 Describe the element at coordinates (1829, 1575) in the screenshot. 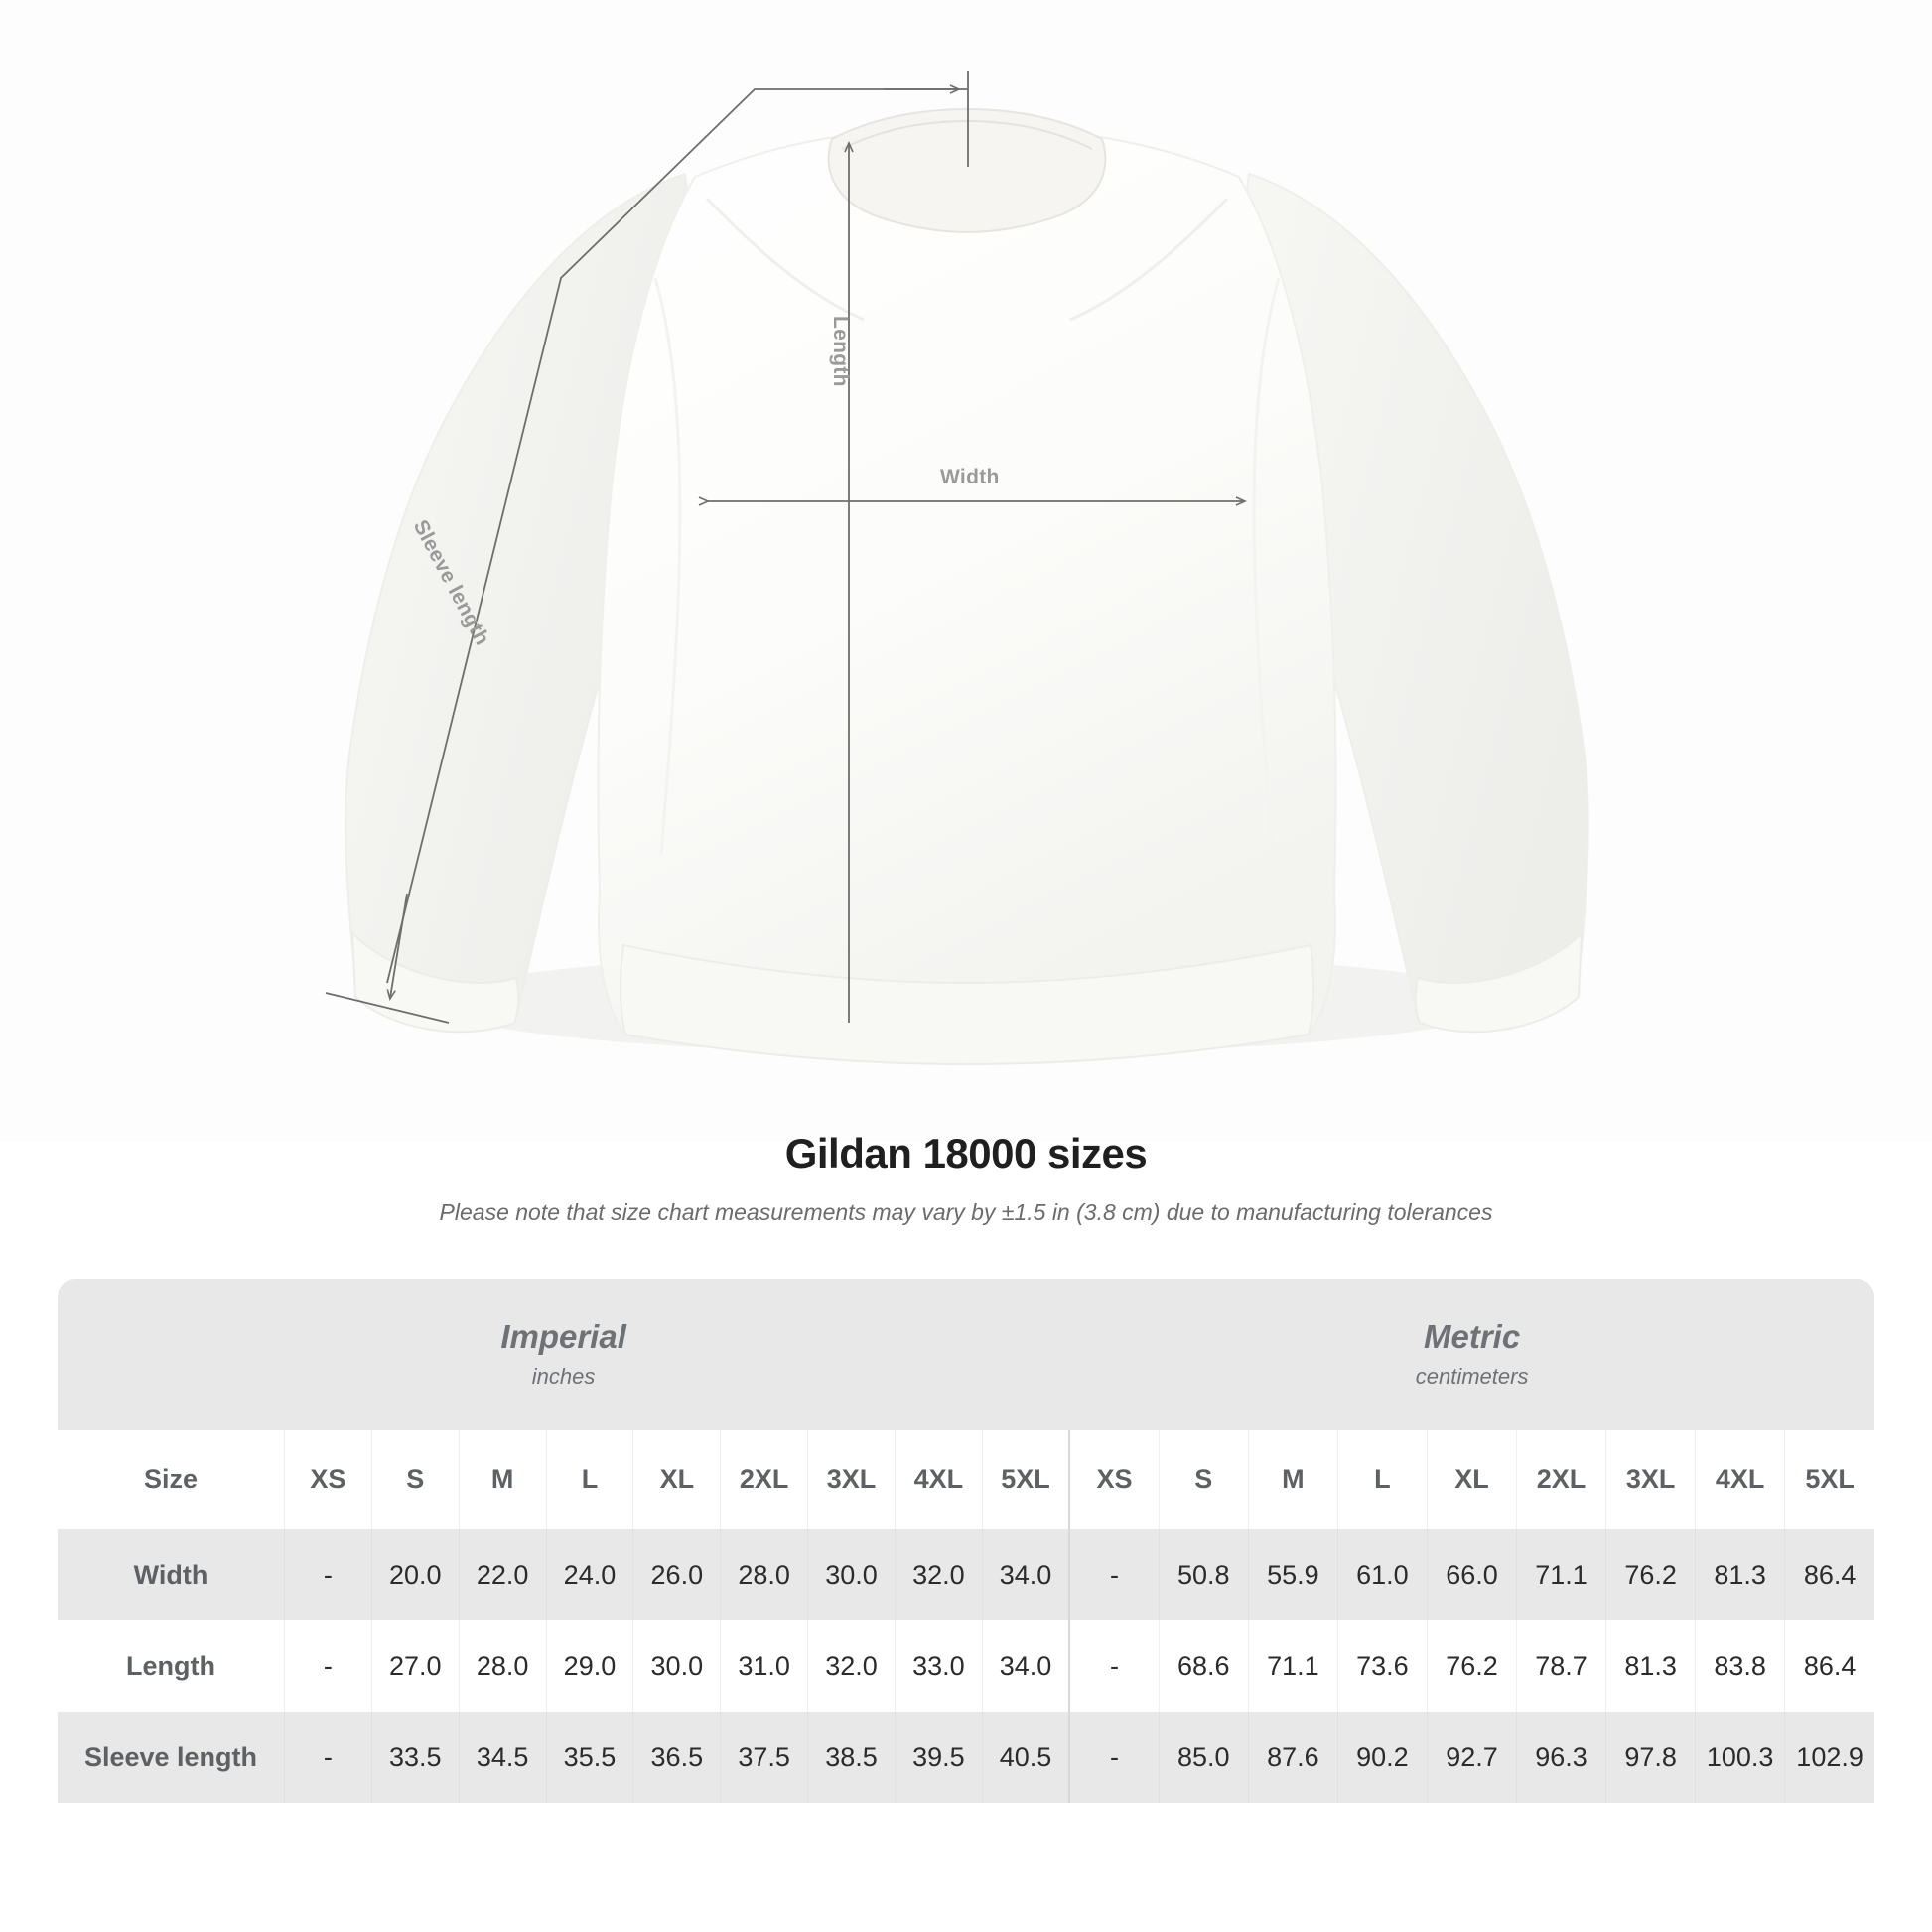

I see `cell-width-met-8: 86.4` at that location.